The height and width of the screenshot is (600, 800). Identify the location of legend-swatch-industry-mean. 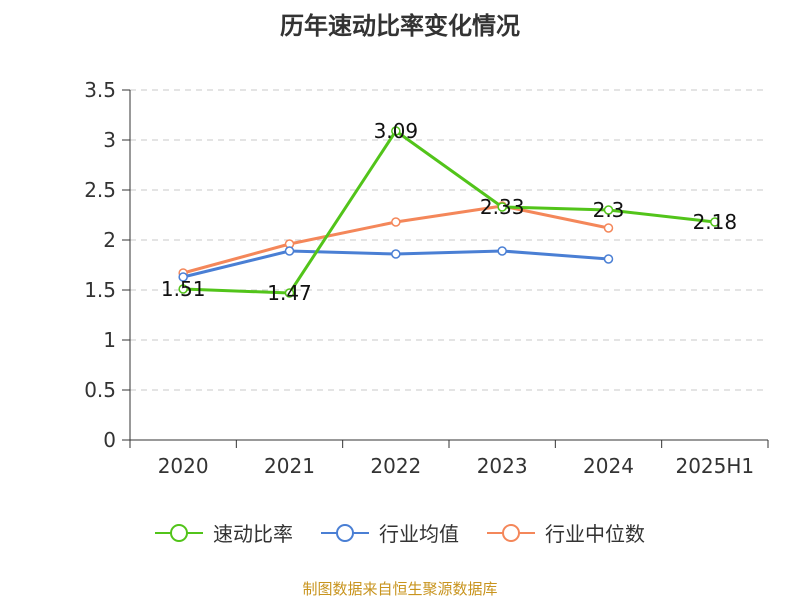
(345, 532).